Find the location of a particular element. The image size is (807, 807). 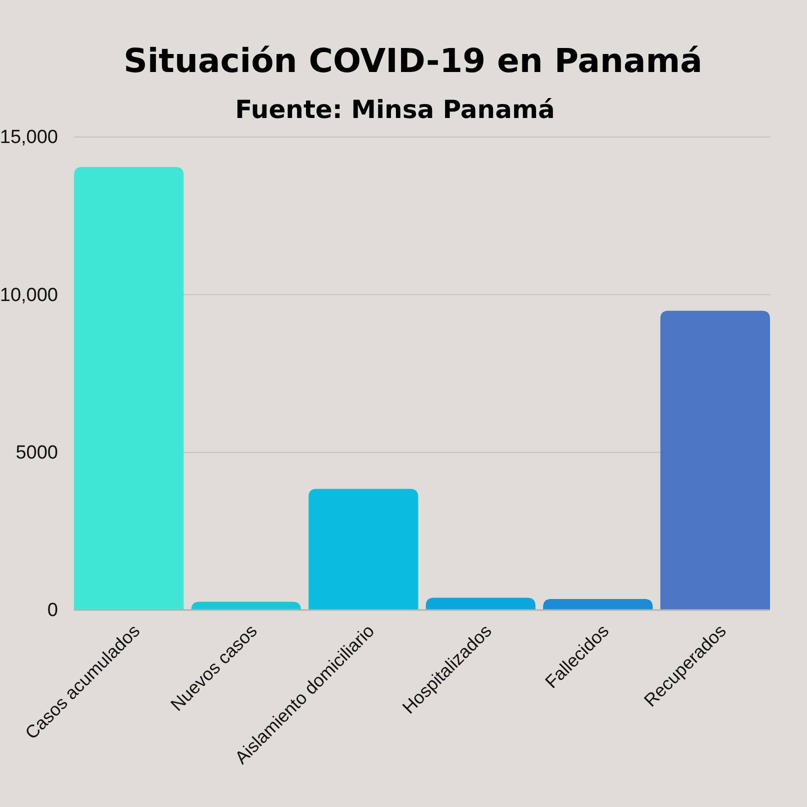

chart-subtitle: Fuente: Minsa Panamá is located at coordinates (395, 109).